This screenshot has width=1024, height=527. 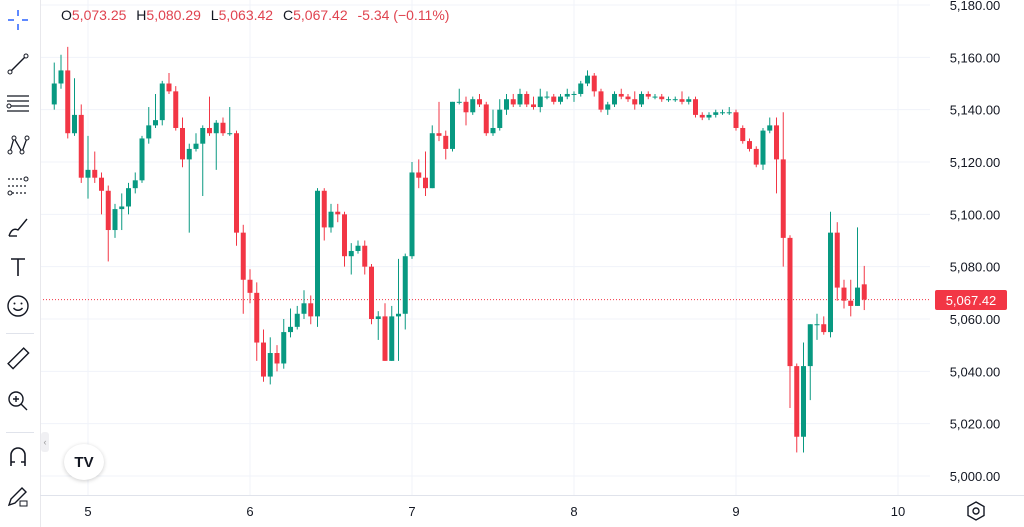 I want to click on tradingview-logo: TV, so click(x=84, y=462).